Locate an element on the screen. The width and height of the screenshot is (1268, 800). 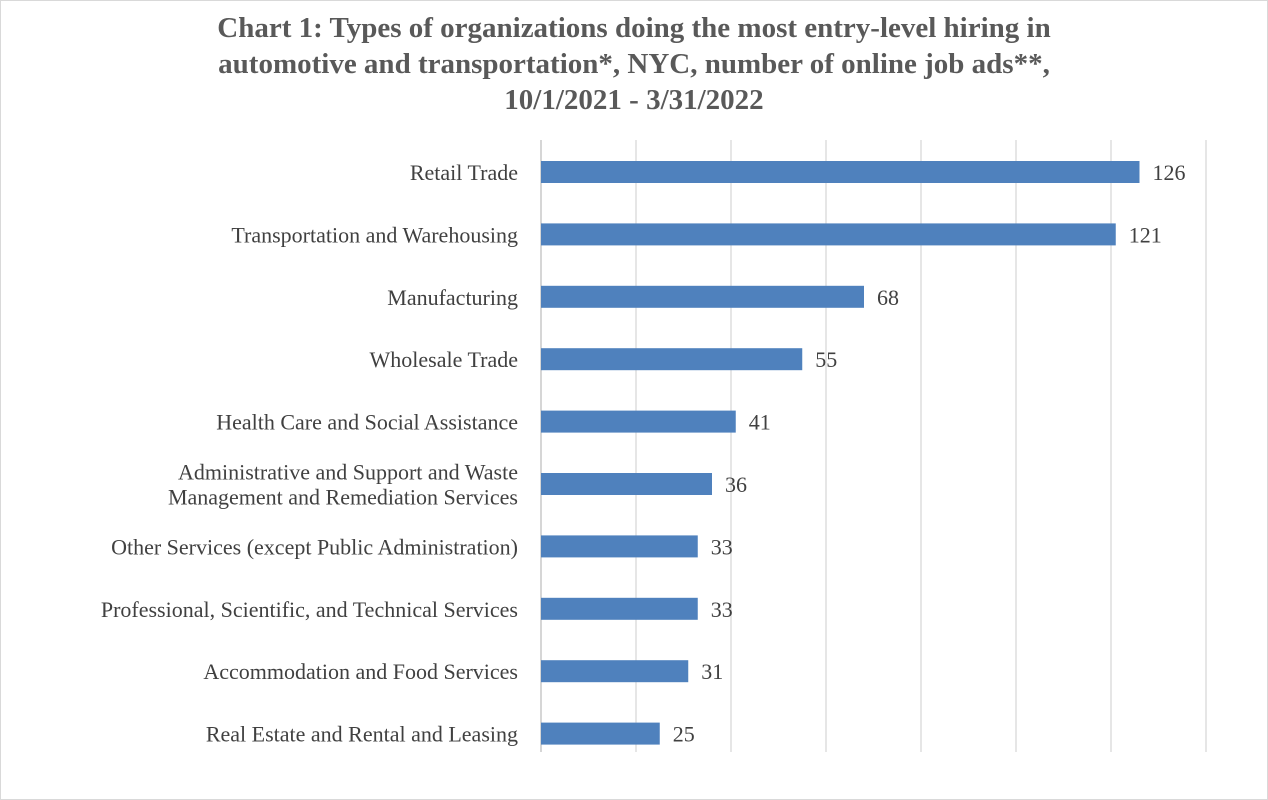
data-label: 25 is located at coordinates (684, 734).